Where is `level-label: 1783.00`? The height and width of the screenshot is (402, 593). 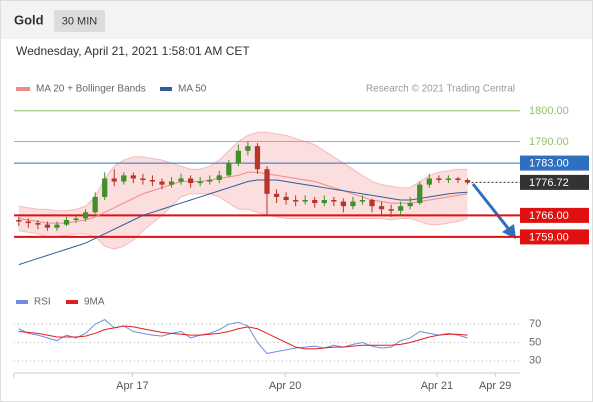 level-label: 1783.00 is located at coordinates (549, 163).